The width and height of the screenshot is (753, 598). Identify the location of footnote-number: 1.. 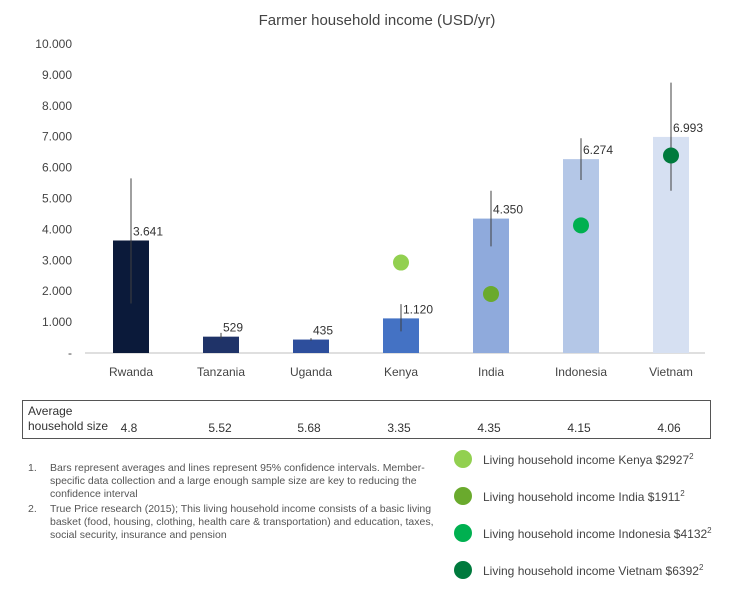
(32, 468).